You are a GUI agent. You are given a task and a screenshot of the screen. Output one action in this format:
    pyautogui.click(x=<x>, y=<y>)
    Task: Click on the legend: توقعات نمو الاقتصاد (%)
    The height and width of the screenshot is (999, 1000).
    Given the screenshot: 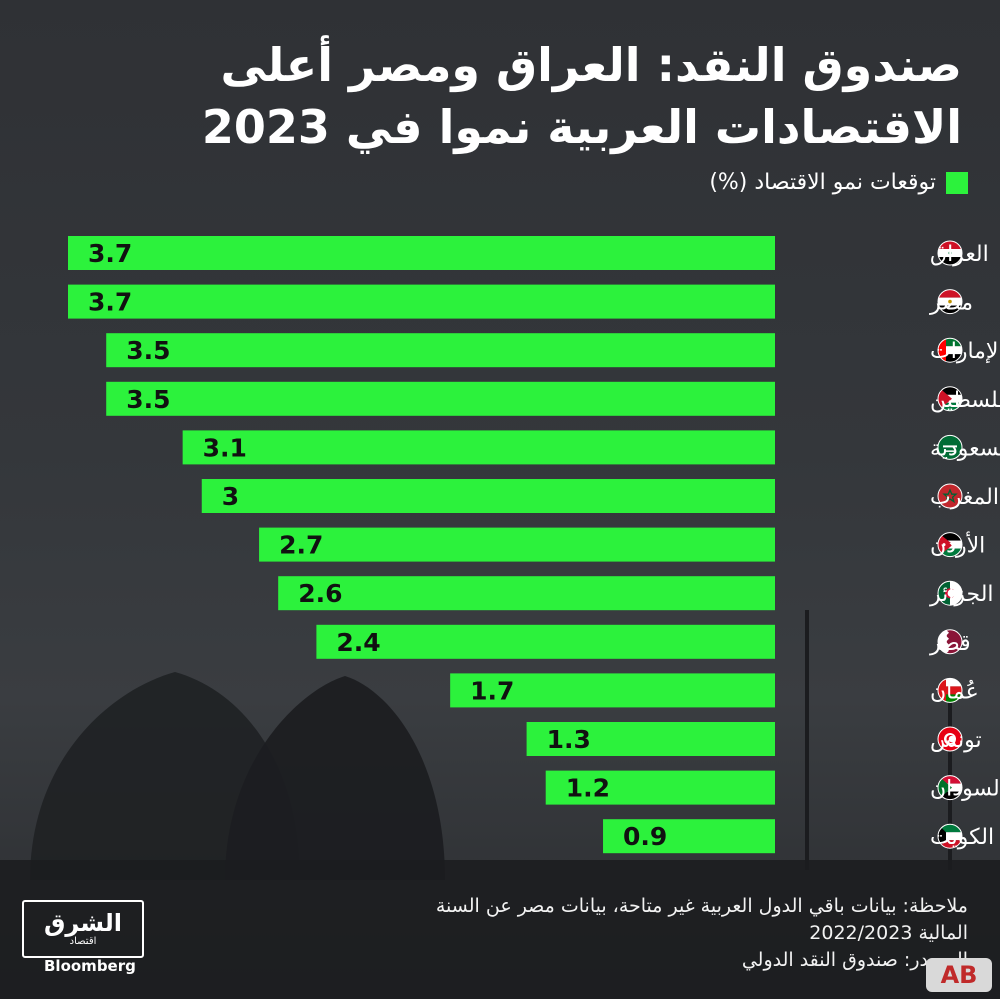 What is the action you would take?
    pyautogui.click(x=838, y=182)
    